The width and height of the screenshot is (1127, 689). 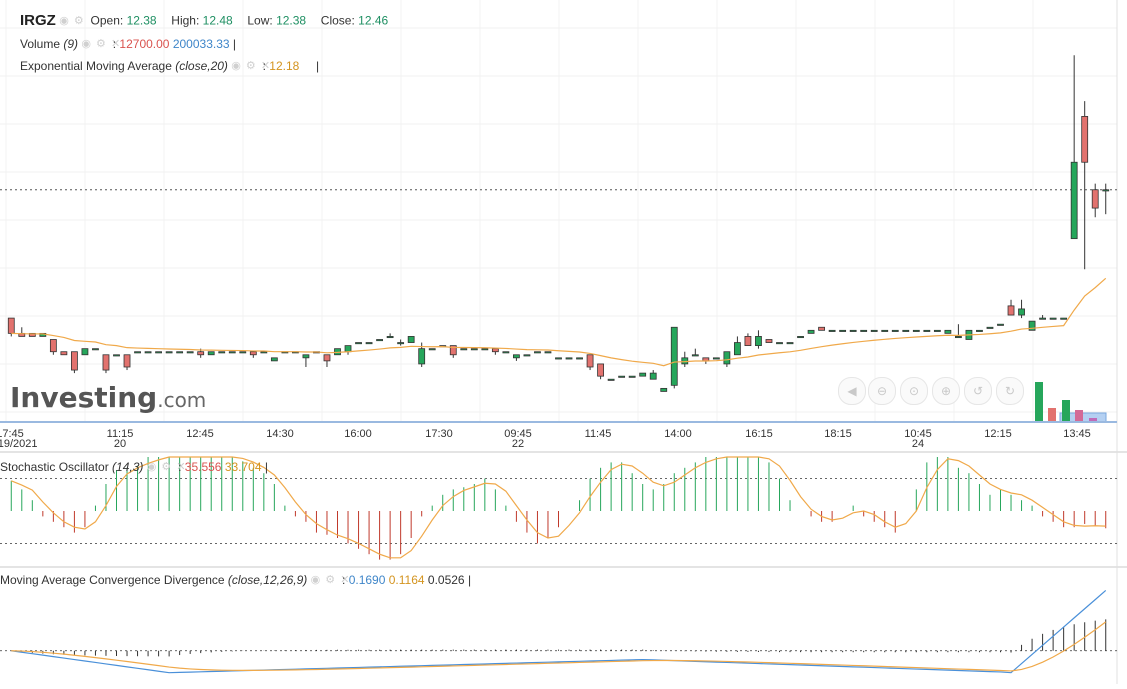 What do you see at coordinates (96, 65) in the screenshot?
I see `ema-name: Exponential Moving Average` at bounding box center [96, 65].